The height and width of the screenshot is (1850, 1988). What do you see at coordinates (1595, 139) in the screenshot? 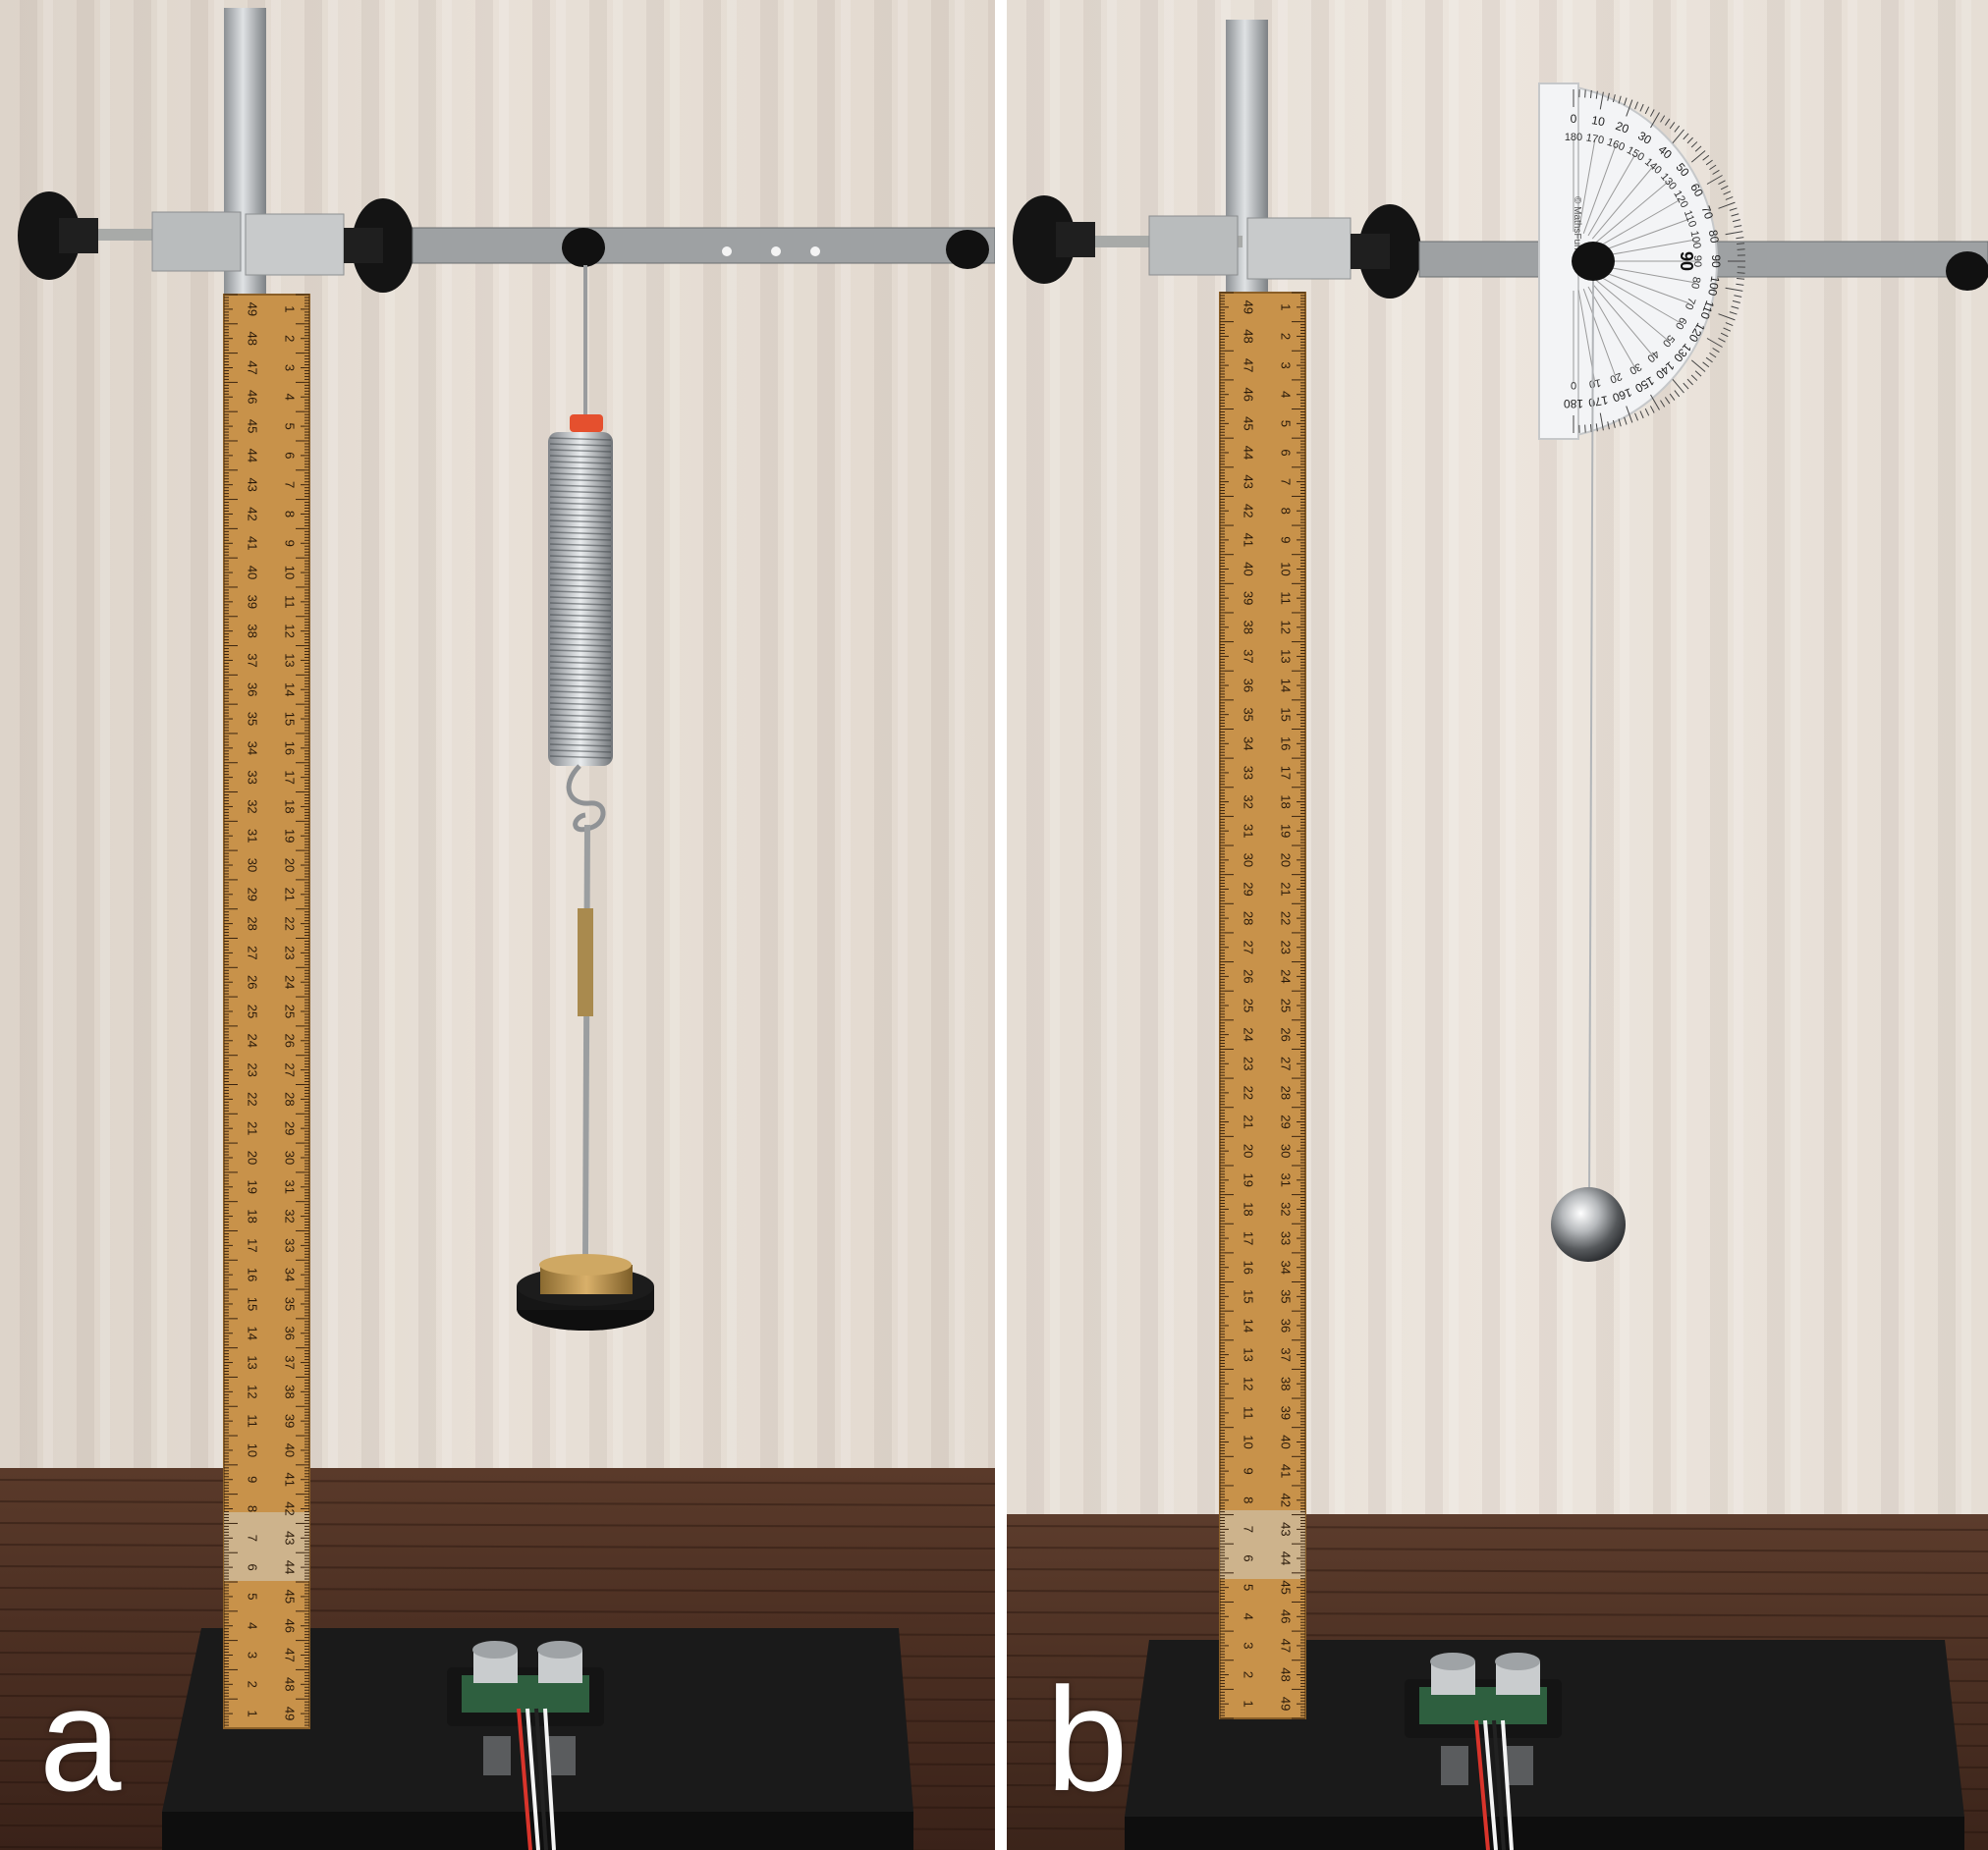
I see `protractor-inner-label: 170` at bounding box center [1595, 139].